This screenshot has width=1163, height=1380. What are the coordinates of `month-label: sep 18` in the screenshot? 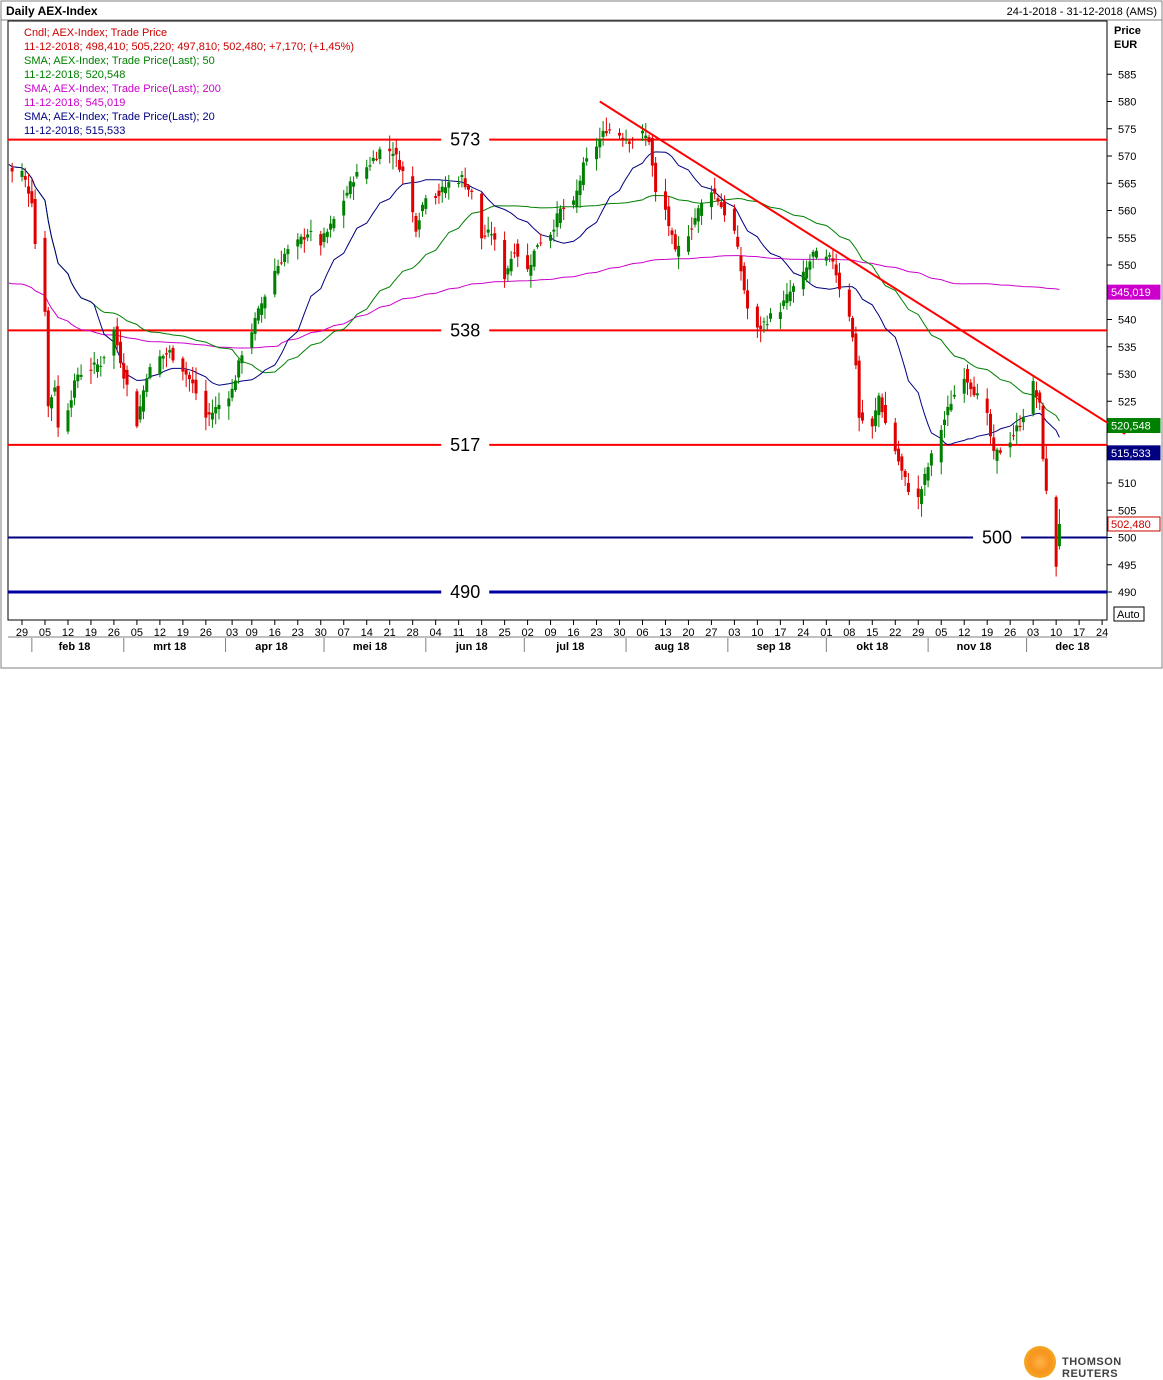 It's located at (774, 647).